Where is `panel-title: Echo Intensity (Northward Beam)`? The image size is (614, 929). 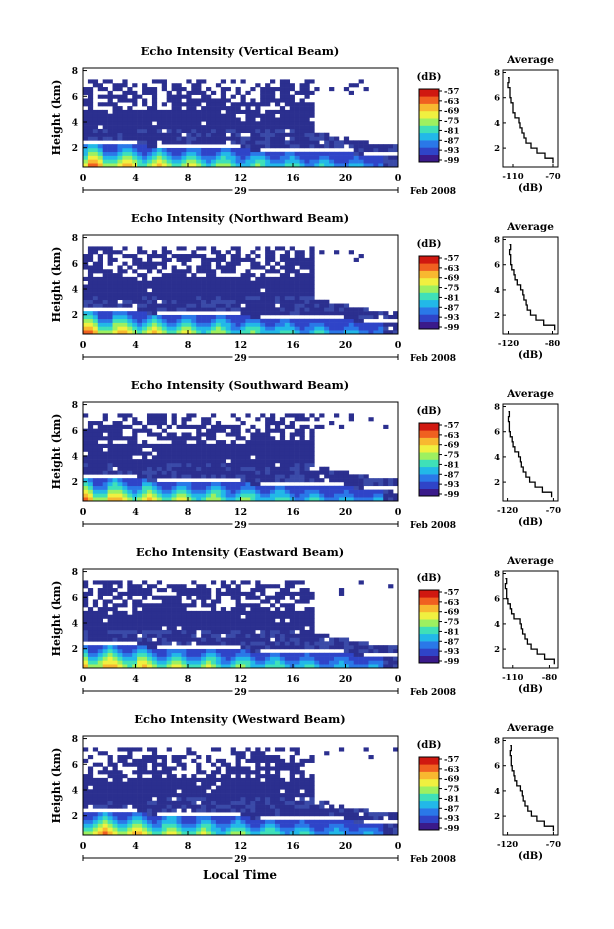 panel-title: Echo Intensity (Northward Beam) is located at coordinates (240, 218).